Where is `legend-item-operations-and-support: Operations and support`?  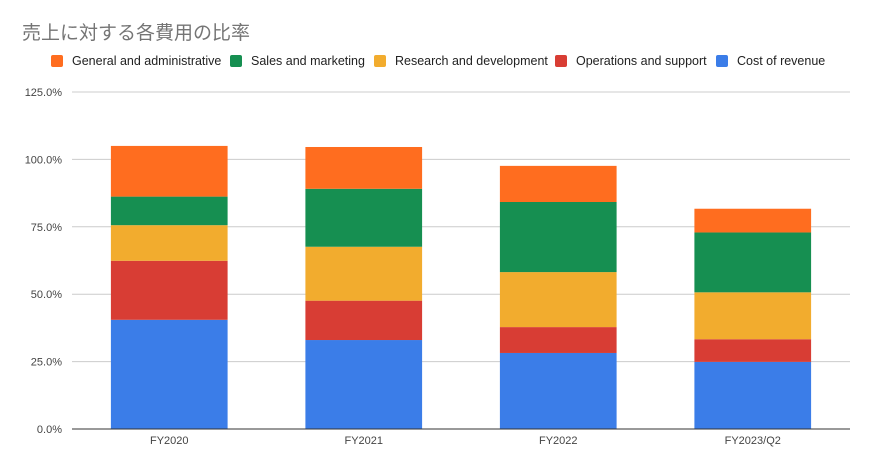 legend-item-operations-and-support: Operations and support is located at coordinates (631, 61).